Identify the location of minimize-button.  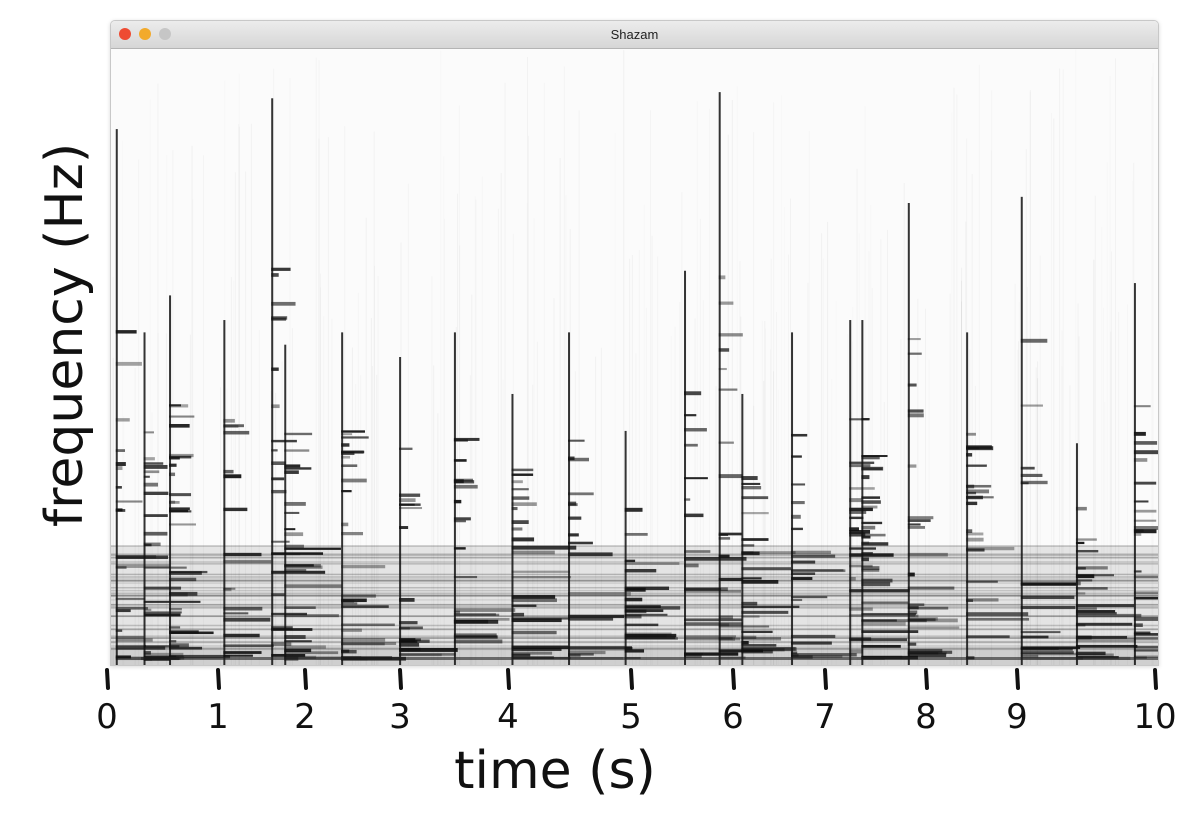
(145, 34).